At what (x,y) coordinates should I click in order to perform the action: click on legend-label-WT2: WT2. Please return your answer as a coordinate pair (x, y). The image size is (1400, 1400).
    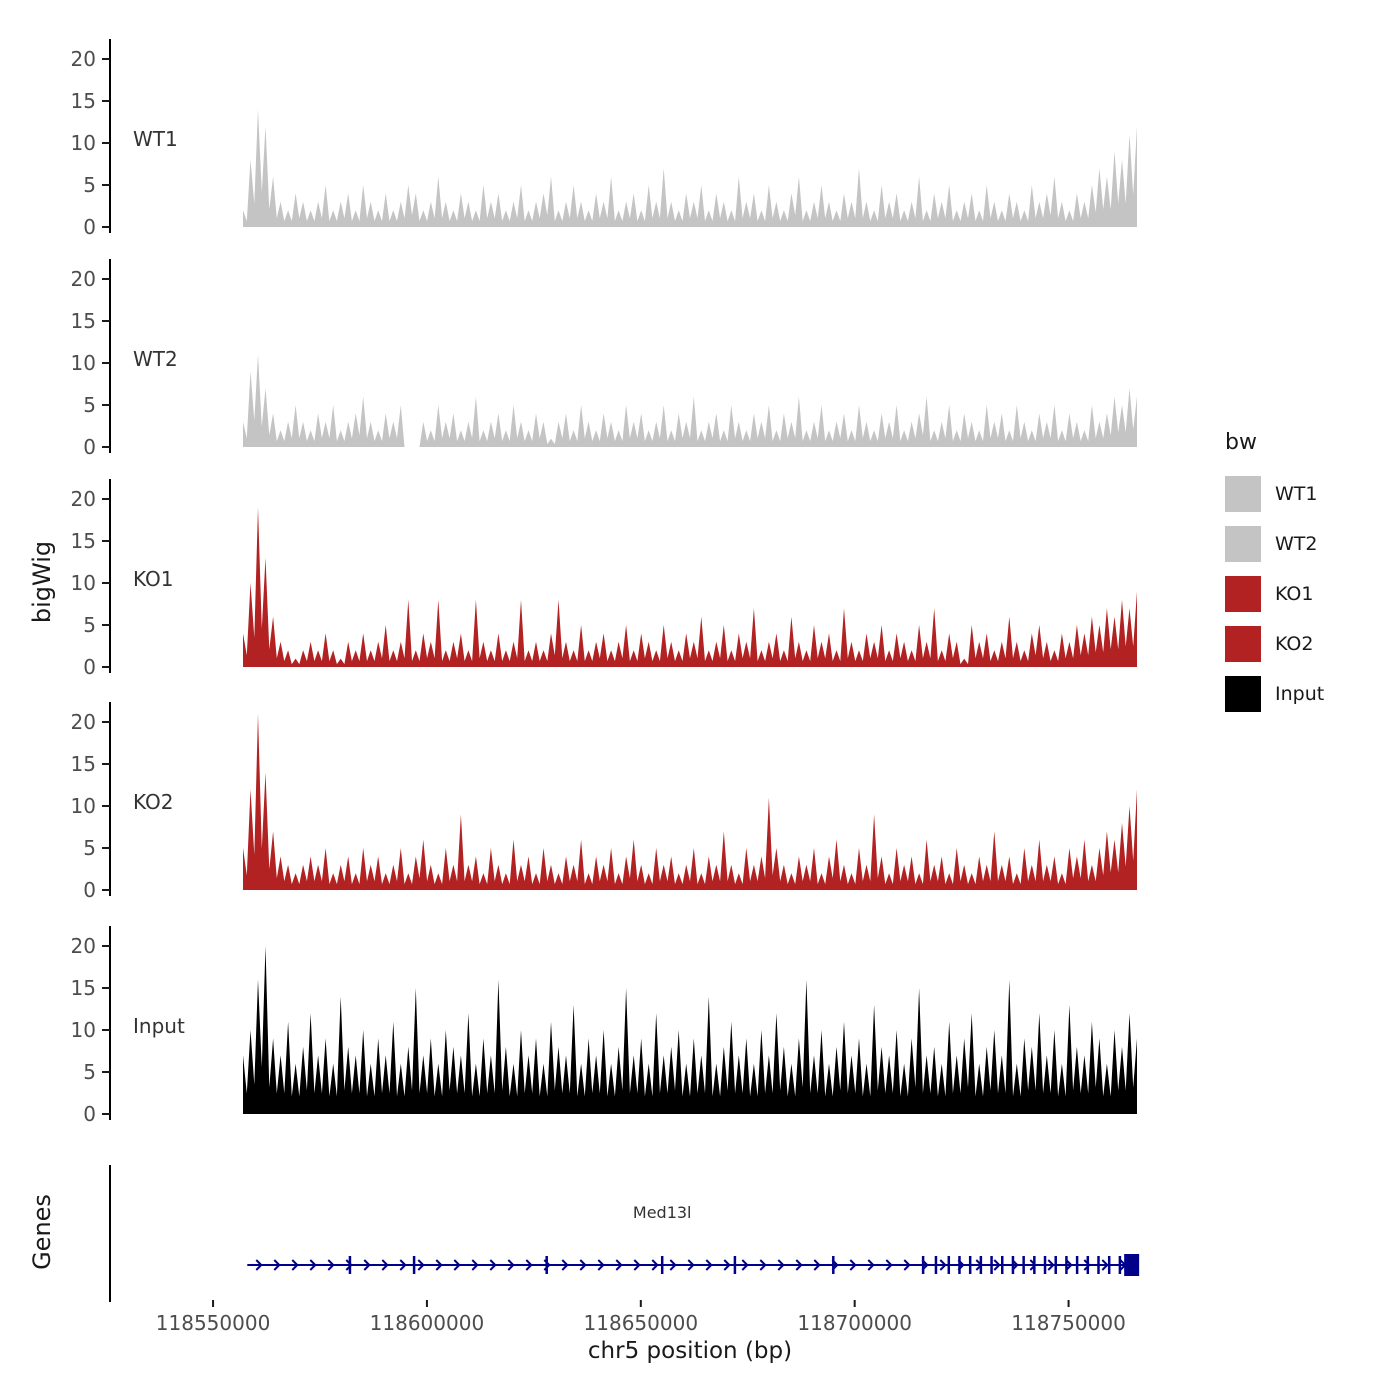
    Looking at the image, I should click on (1296, 544).